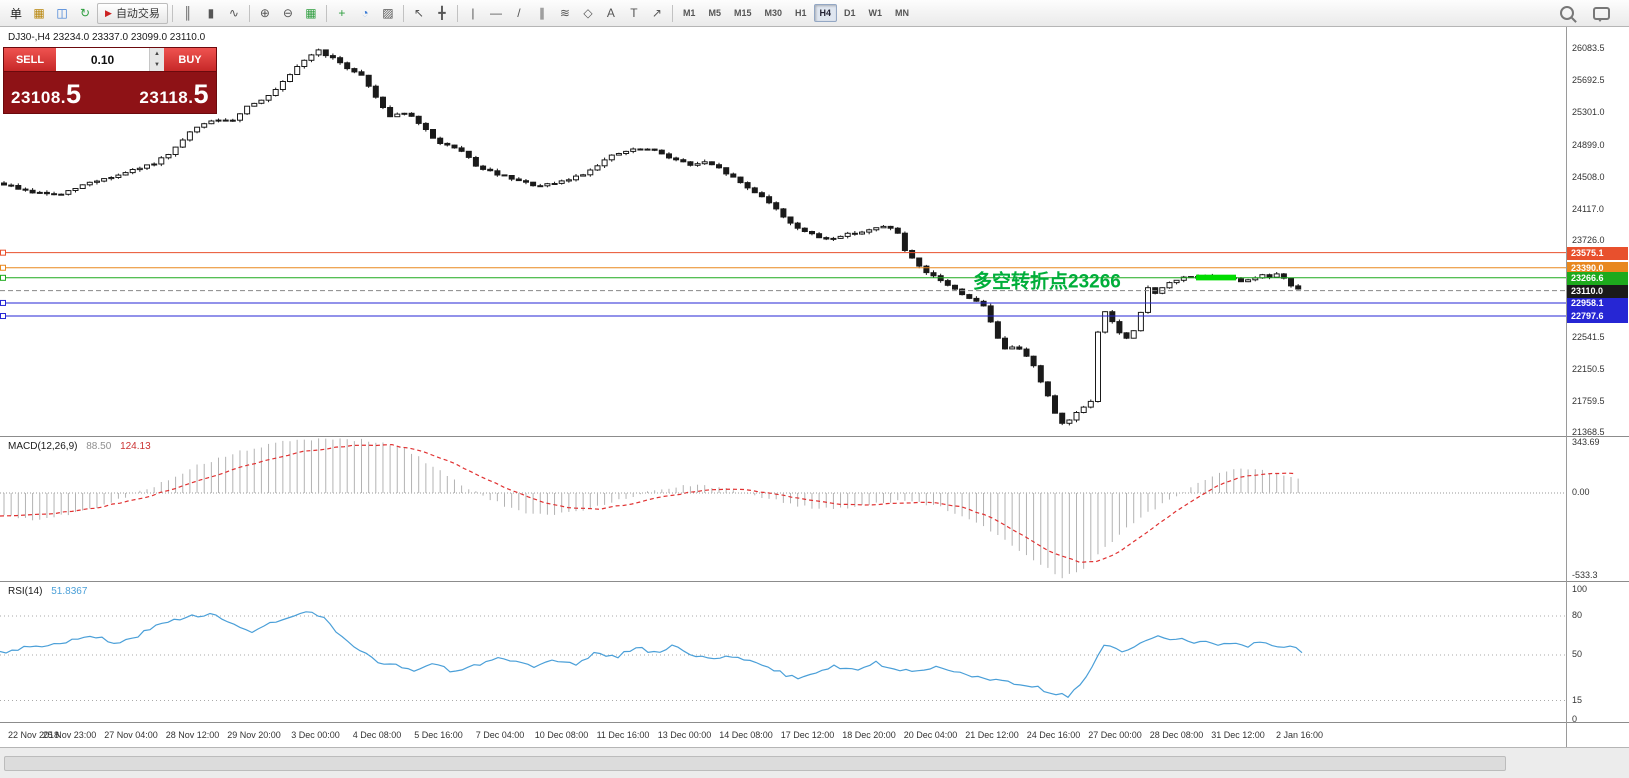 The image size is (1629, 778). Describe the element at coordinates (74, 94) in the screenshot. I see `sell-price-big-digit: 5` at that location.